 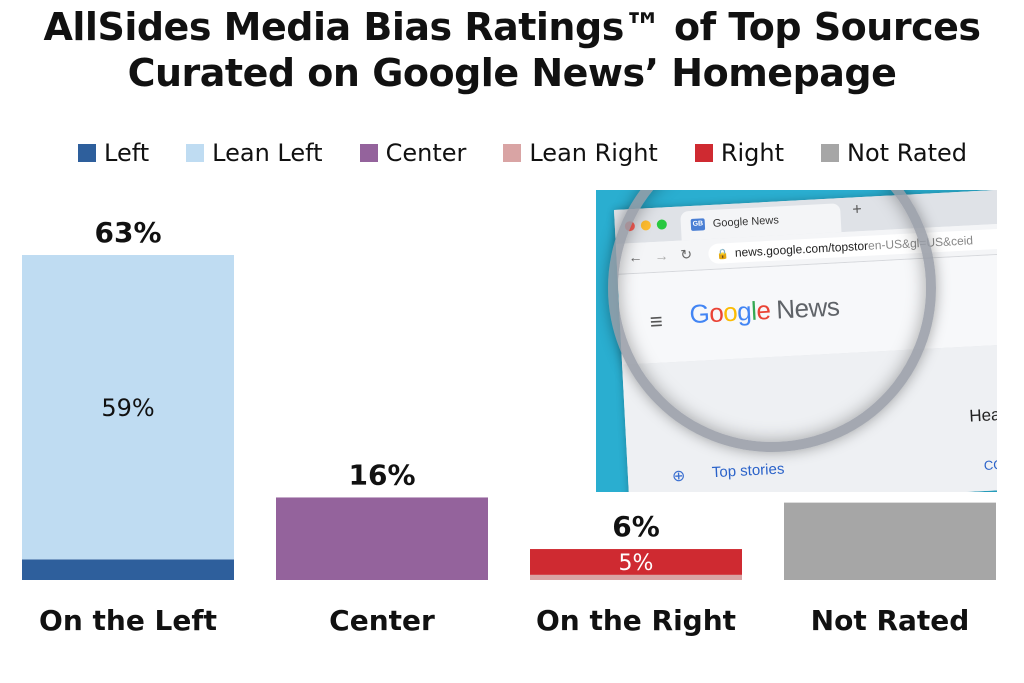 What do you see at coordinates (636, 620) in the screenshot?
I see `category-label-on-the-right: On the Right` at bounding box center [636, 620].